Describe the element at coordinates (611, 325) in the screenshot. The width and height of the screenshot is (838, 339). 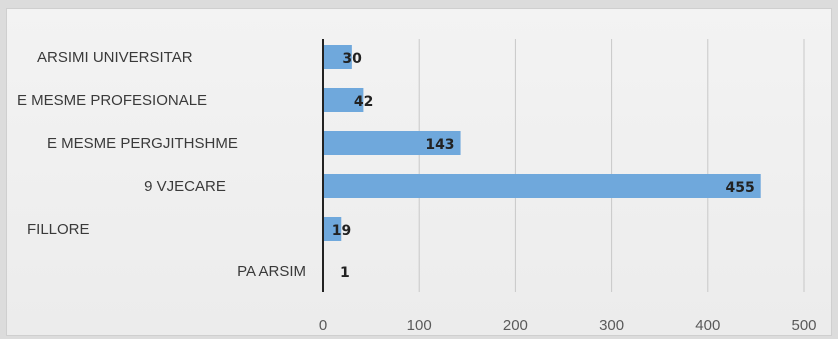
I see `x-tick-label: 300` at that location.